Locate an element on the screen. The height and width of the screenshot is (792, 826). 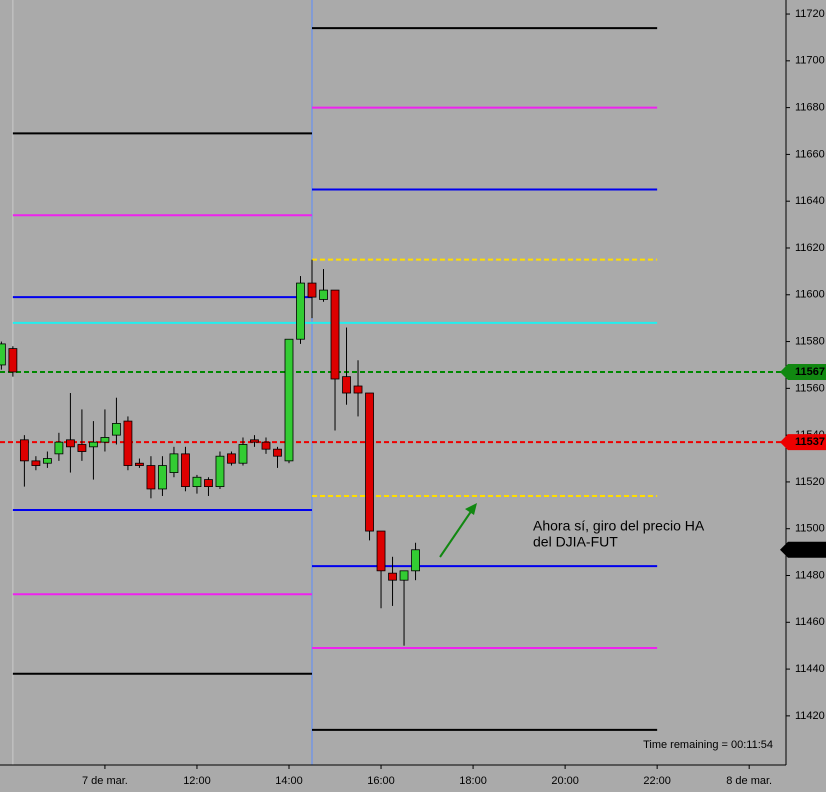
y-tick-label: 11440 is located at coordinates (810, 669).